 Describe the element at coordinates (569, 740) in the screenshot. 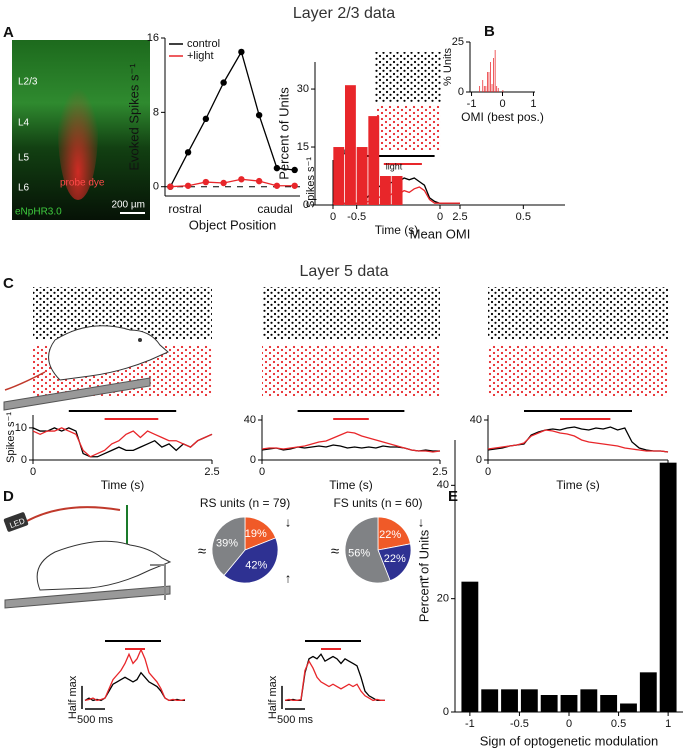

I see `x-axis-label: Sign of optogenetic modulation` at that location.